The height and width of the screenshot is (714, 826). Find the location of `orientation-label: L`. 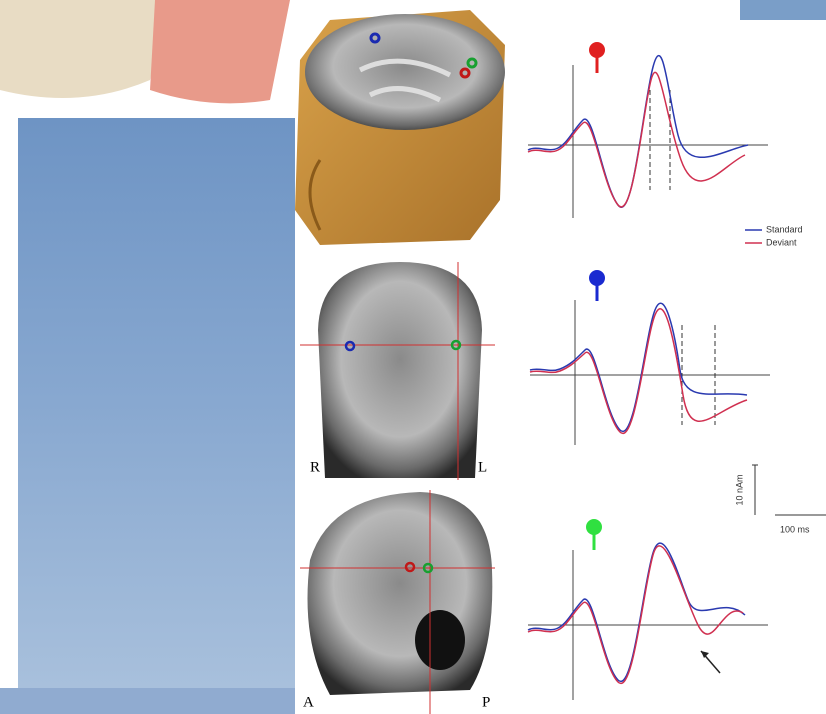

orientation-label: L is located at coordinates (482, 467).